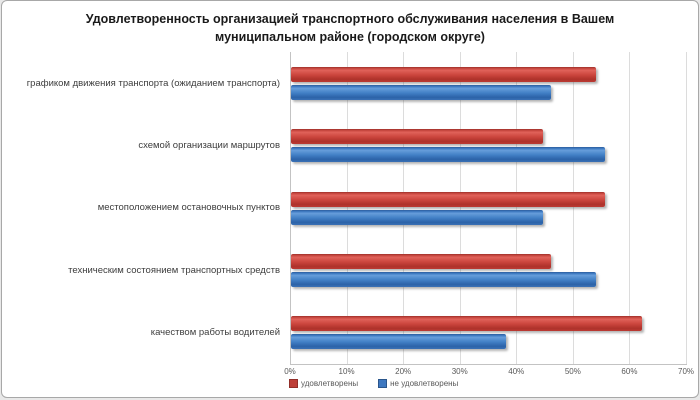  I want to click on category-label: местоположением остановочных пунктов, so click(188, 208).